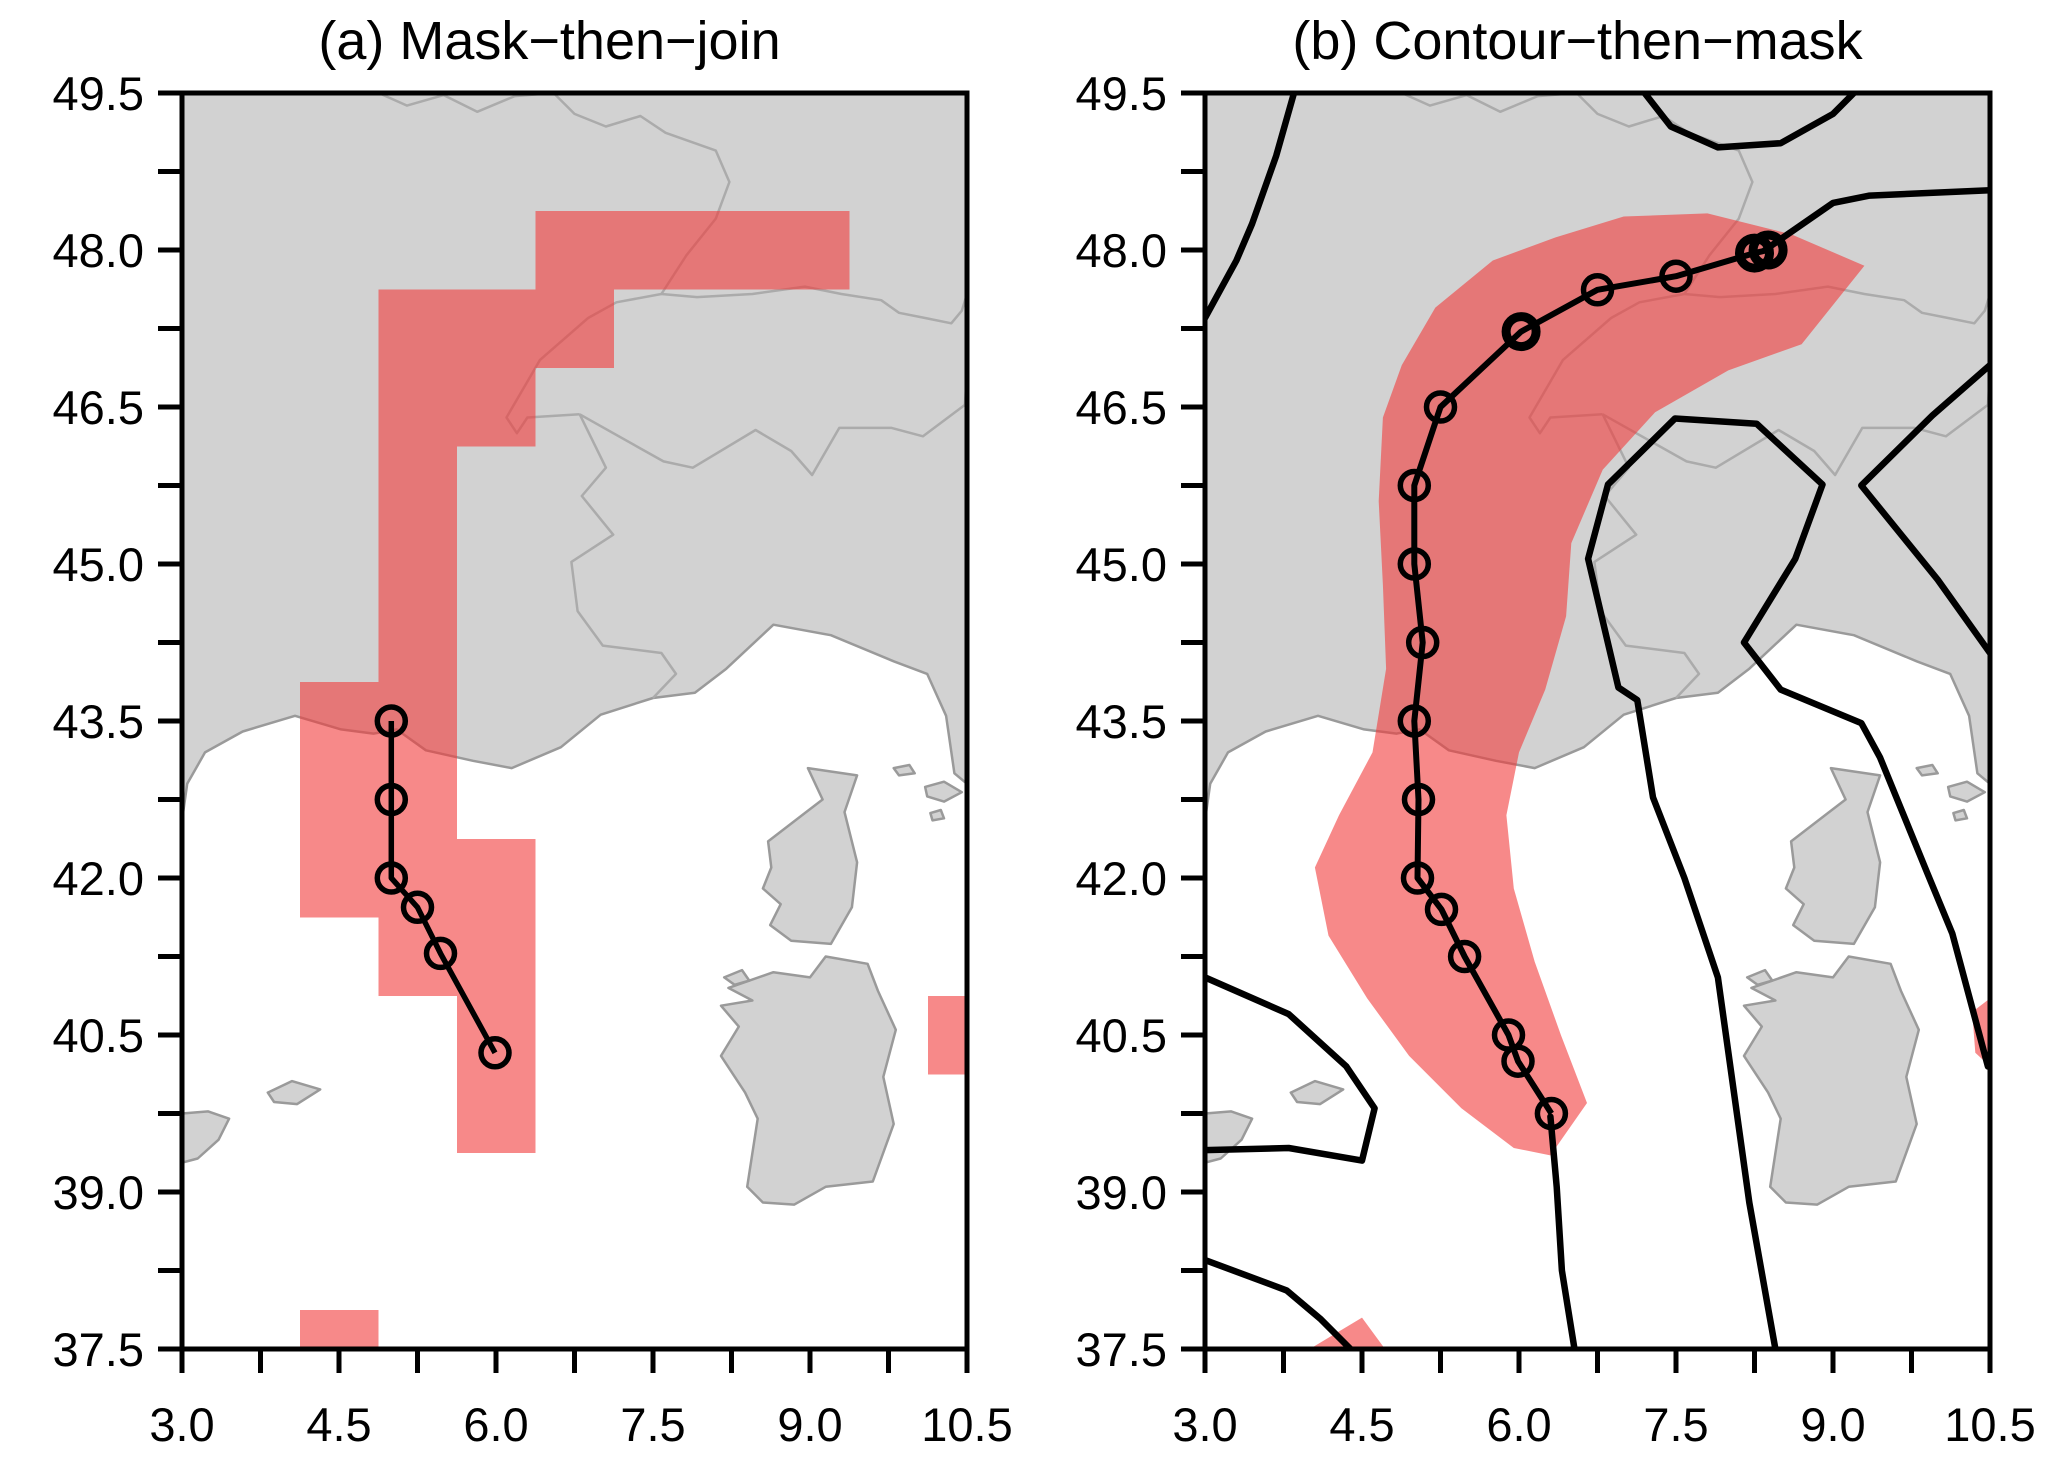 The width and height of the screenshot is (2067, 1482). I want to click on cyclone-track-line, so click(1590, 681).